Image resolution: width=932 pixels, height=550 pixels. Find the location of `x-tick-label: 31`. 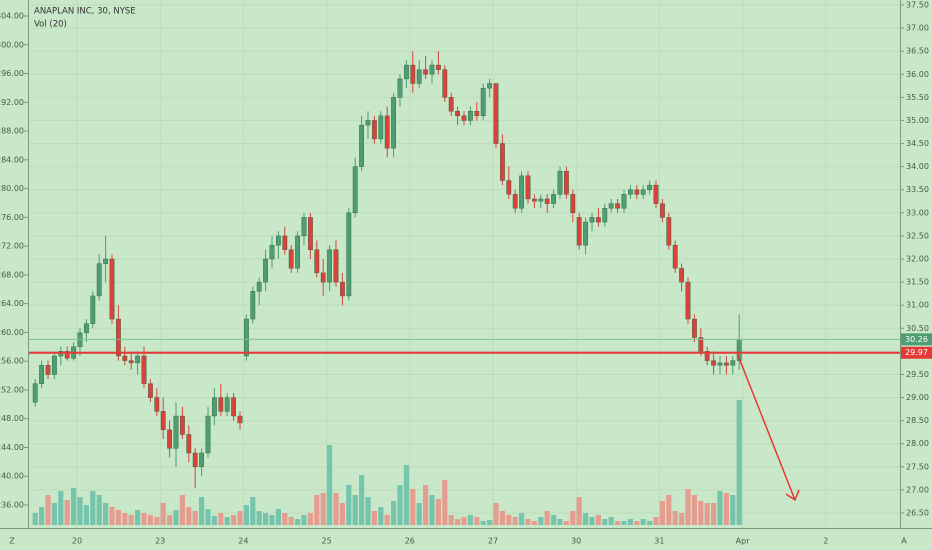

x-tick-label: 31 is located at coordinates (659, 541).